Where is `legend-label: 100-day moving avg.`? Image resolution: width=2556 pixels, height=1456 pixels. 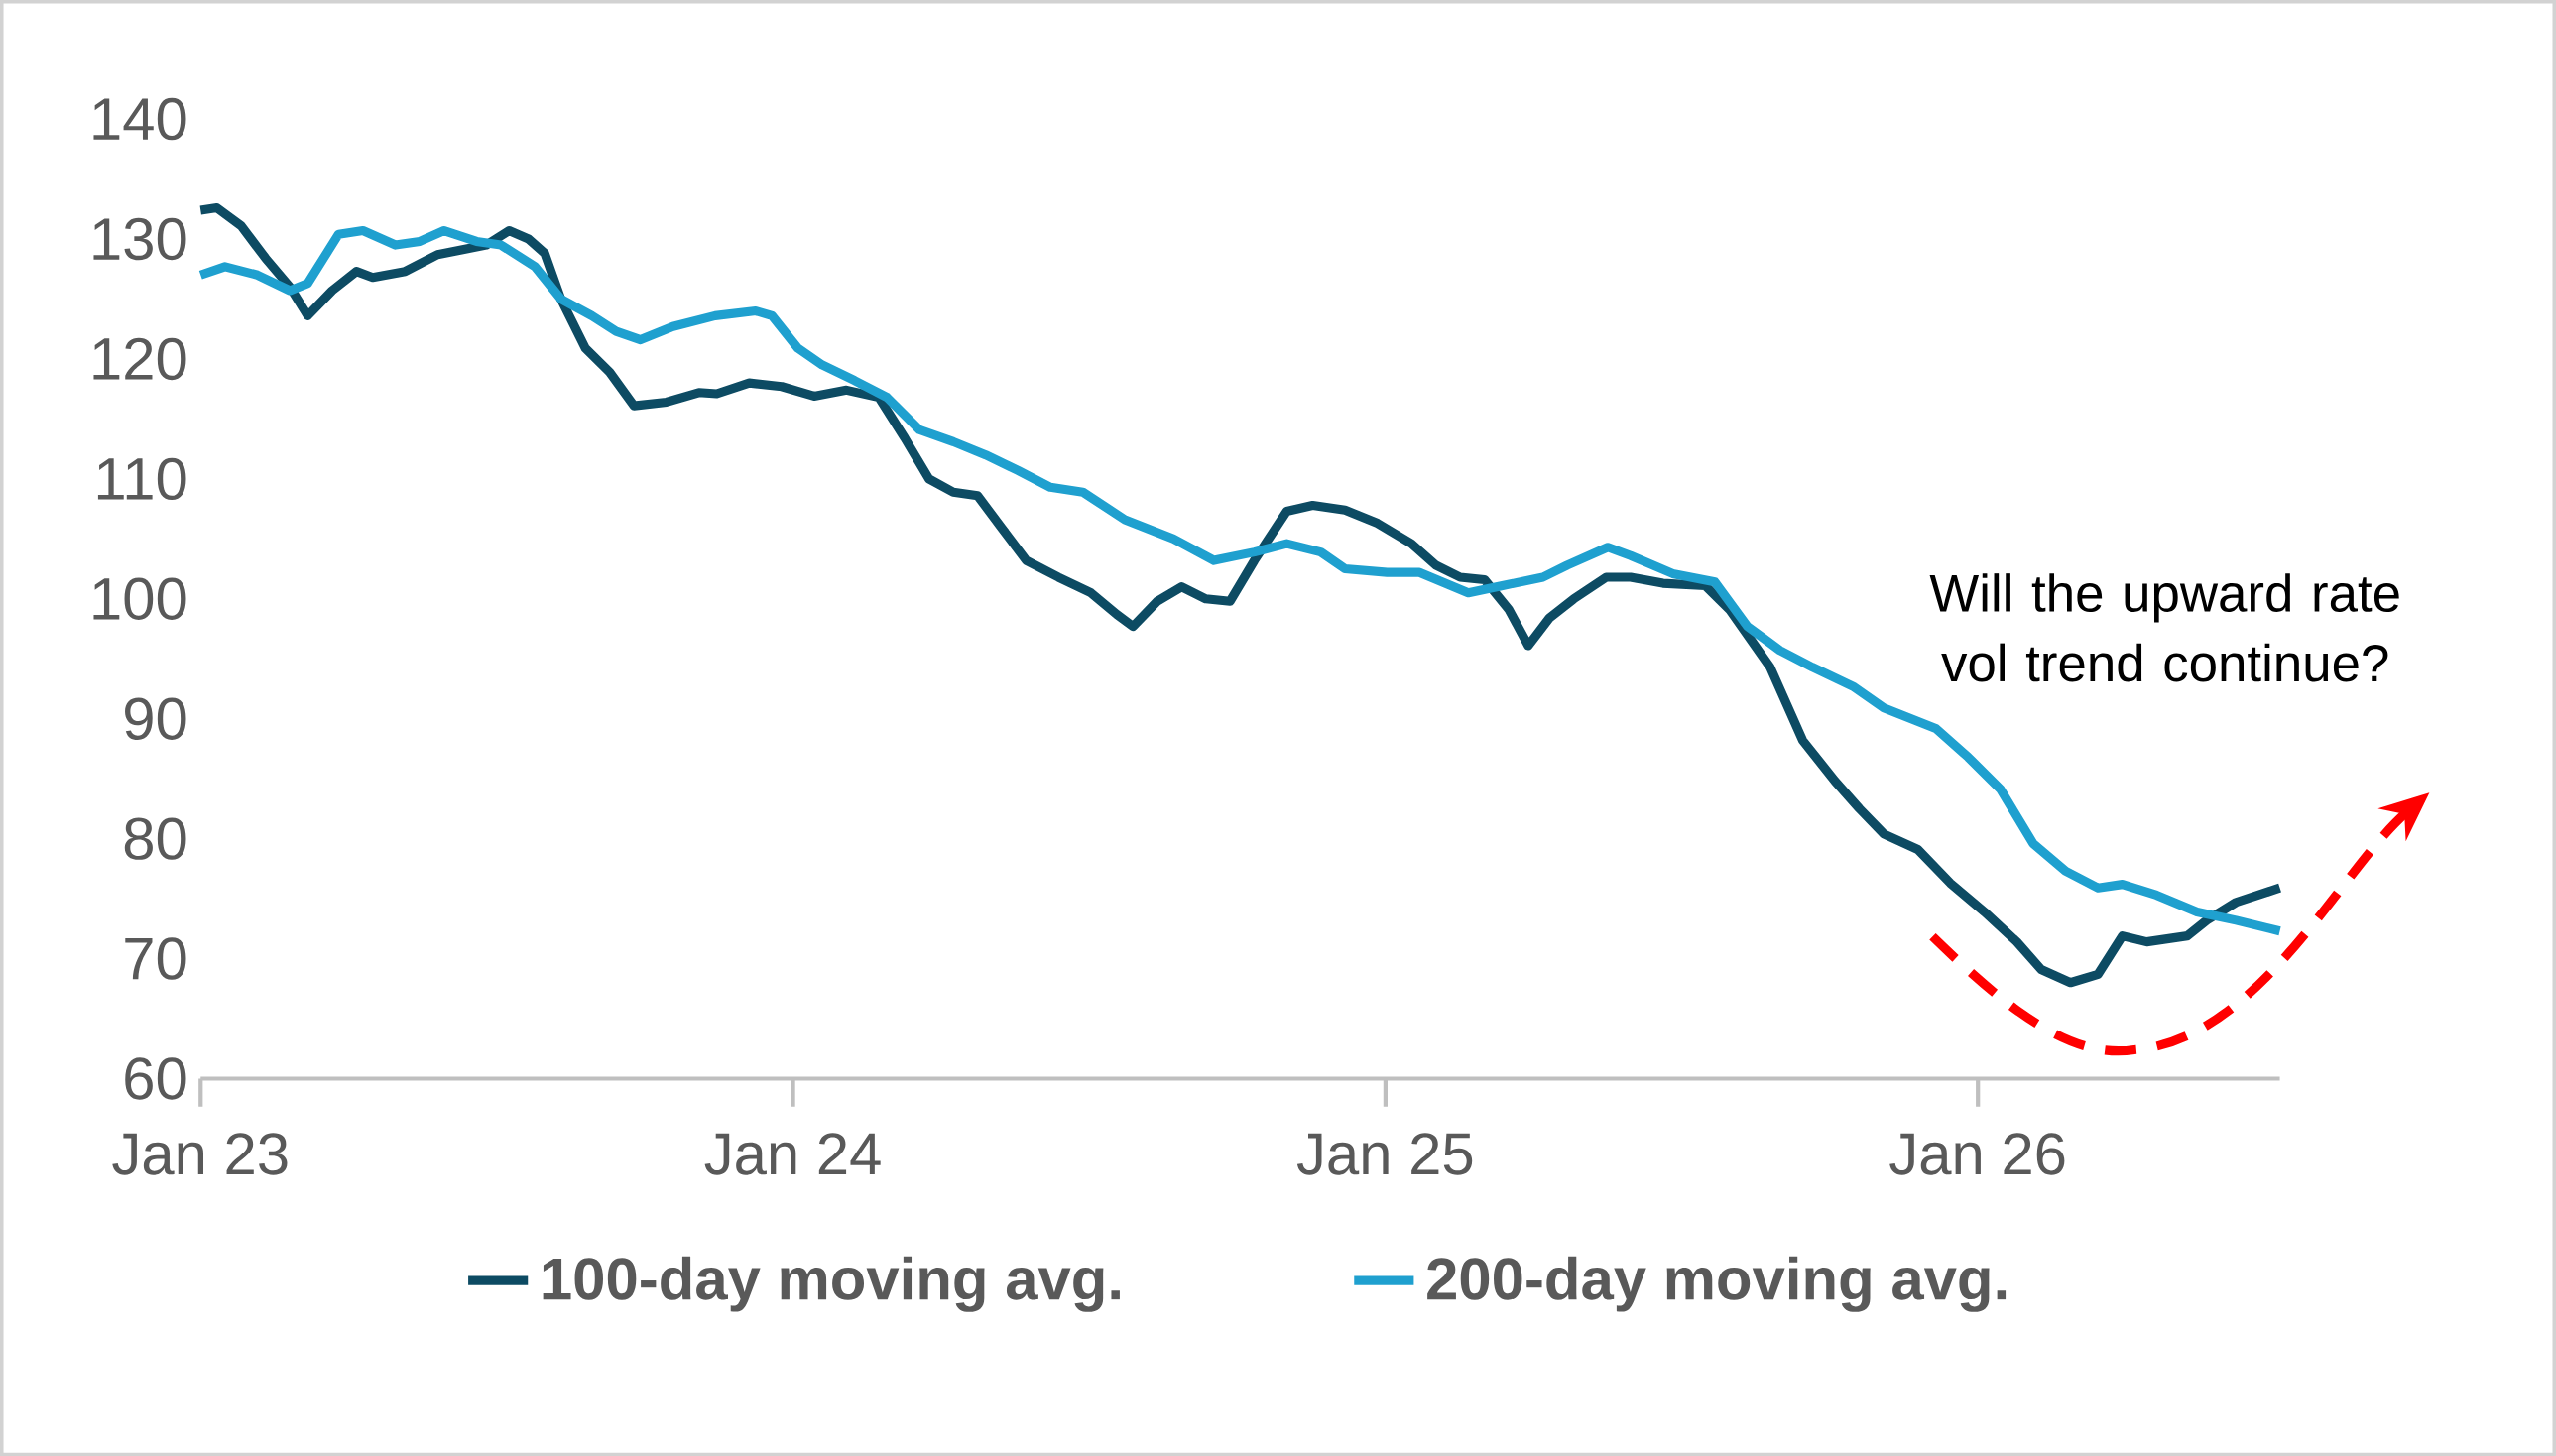 legend-label: 100-day moving avg. is located at coordinates (831, 1284).